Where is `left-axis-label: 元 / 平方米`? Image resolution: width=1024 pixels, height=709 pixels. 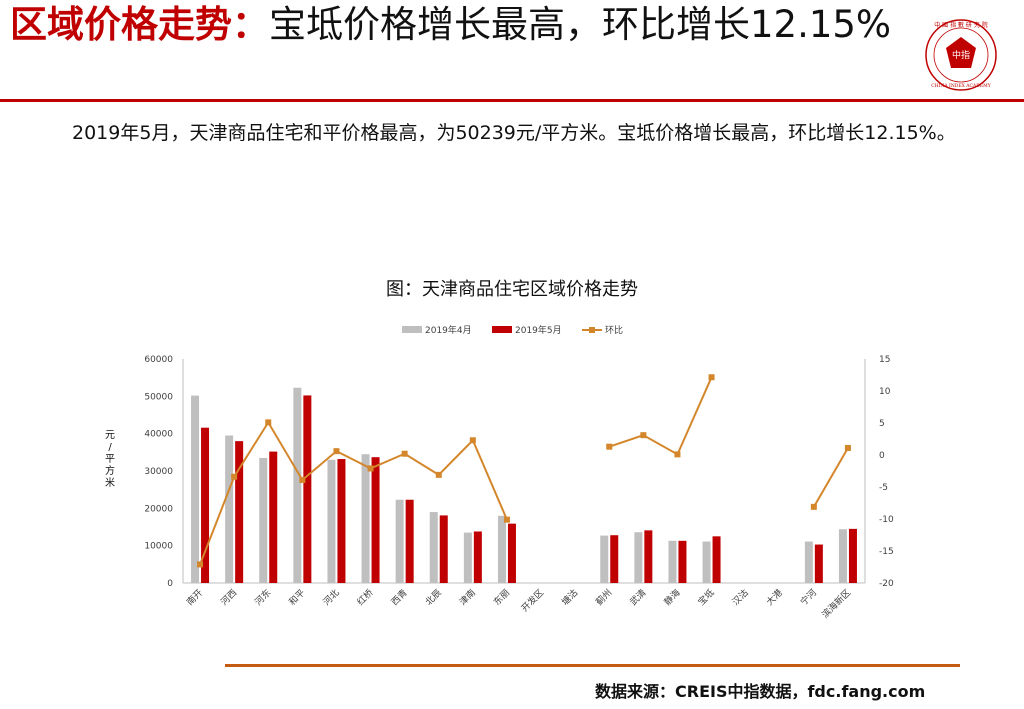
left-axis-label: 元 / 平方米 is located at coordinates (110, 459).